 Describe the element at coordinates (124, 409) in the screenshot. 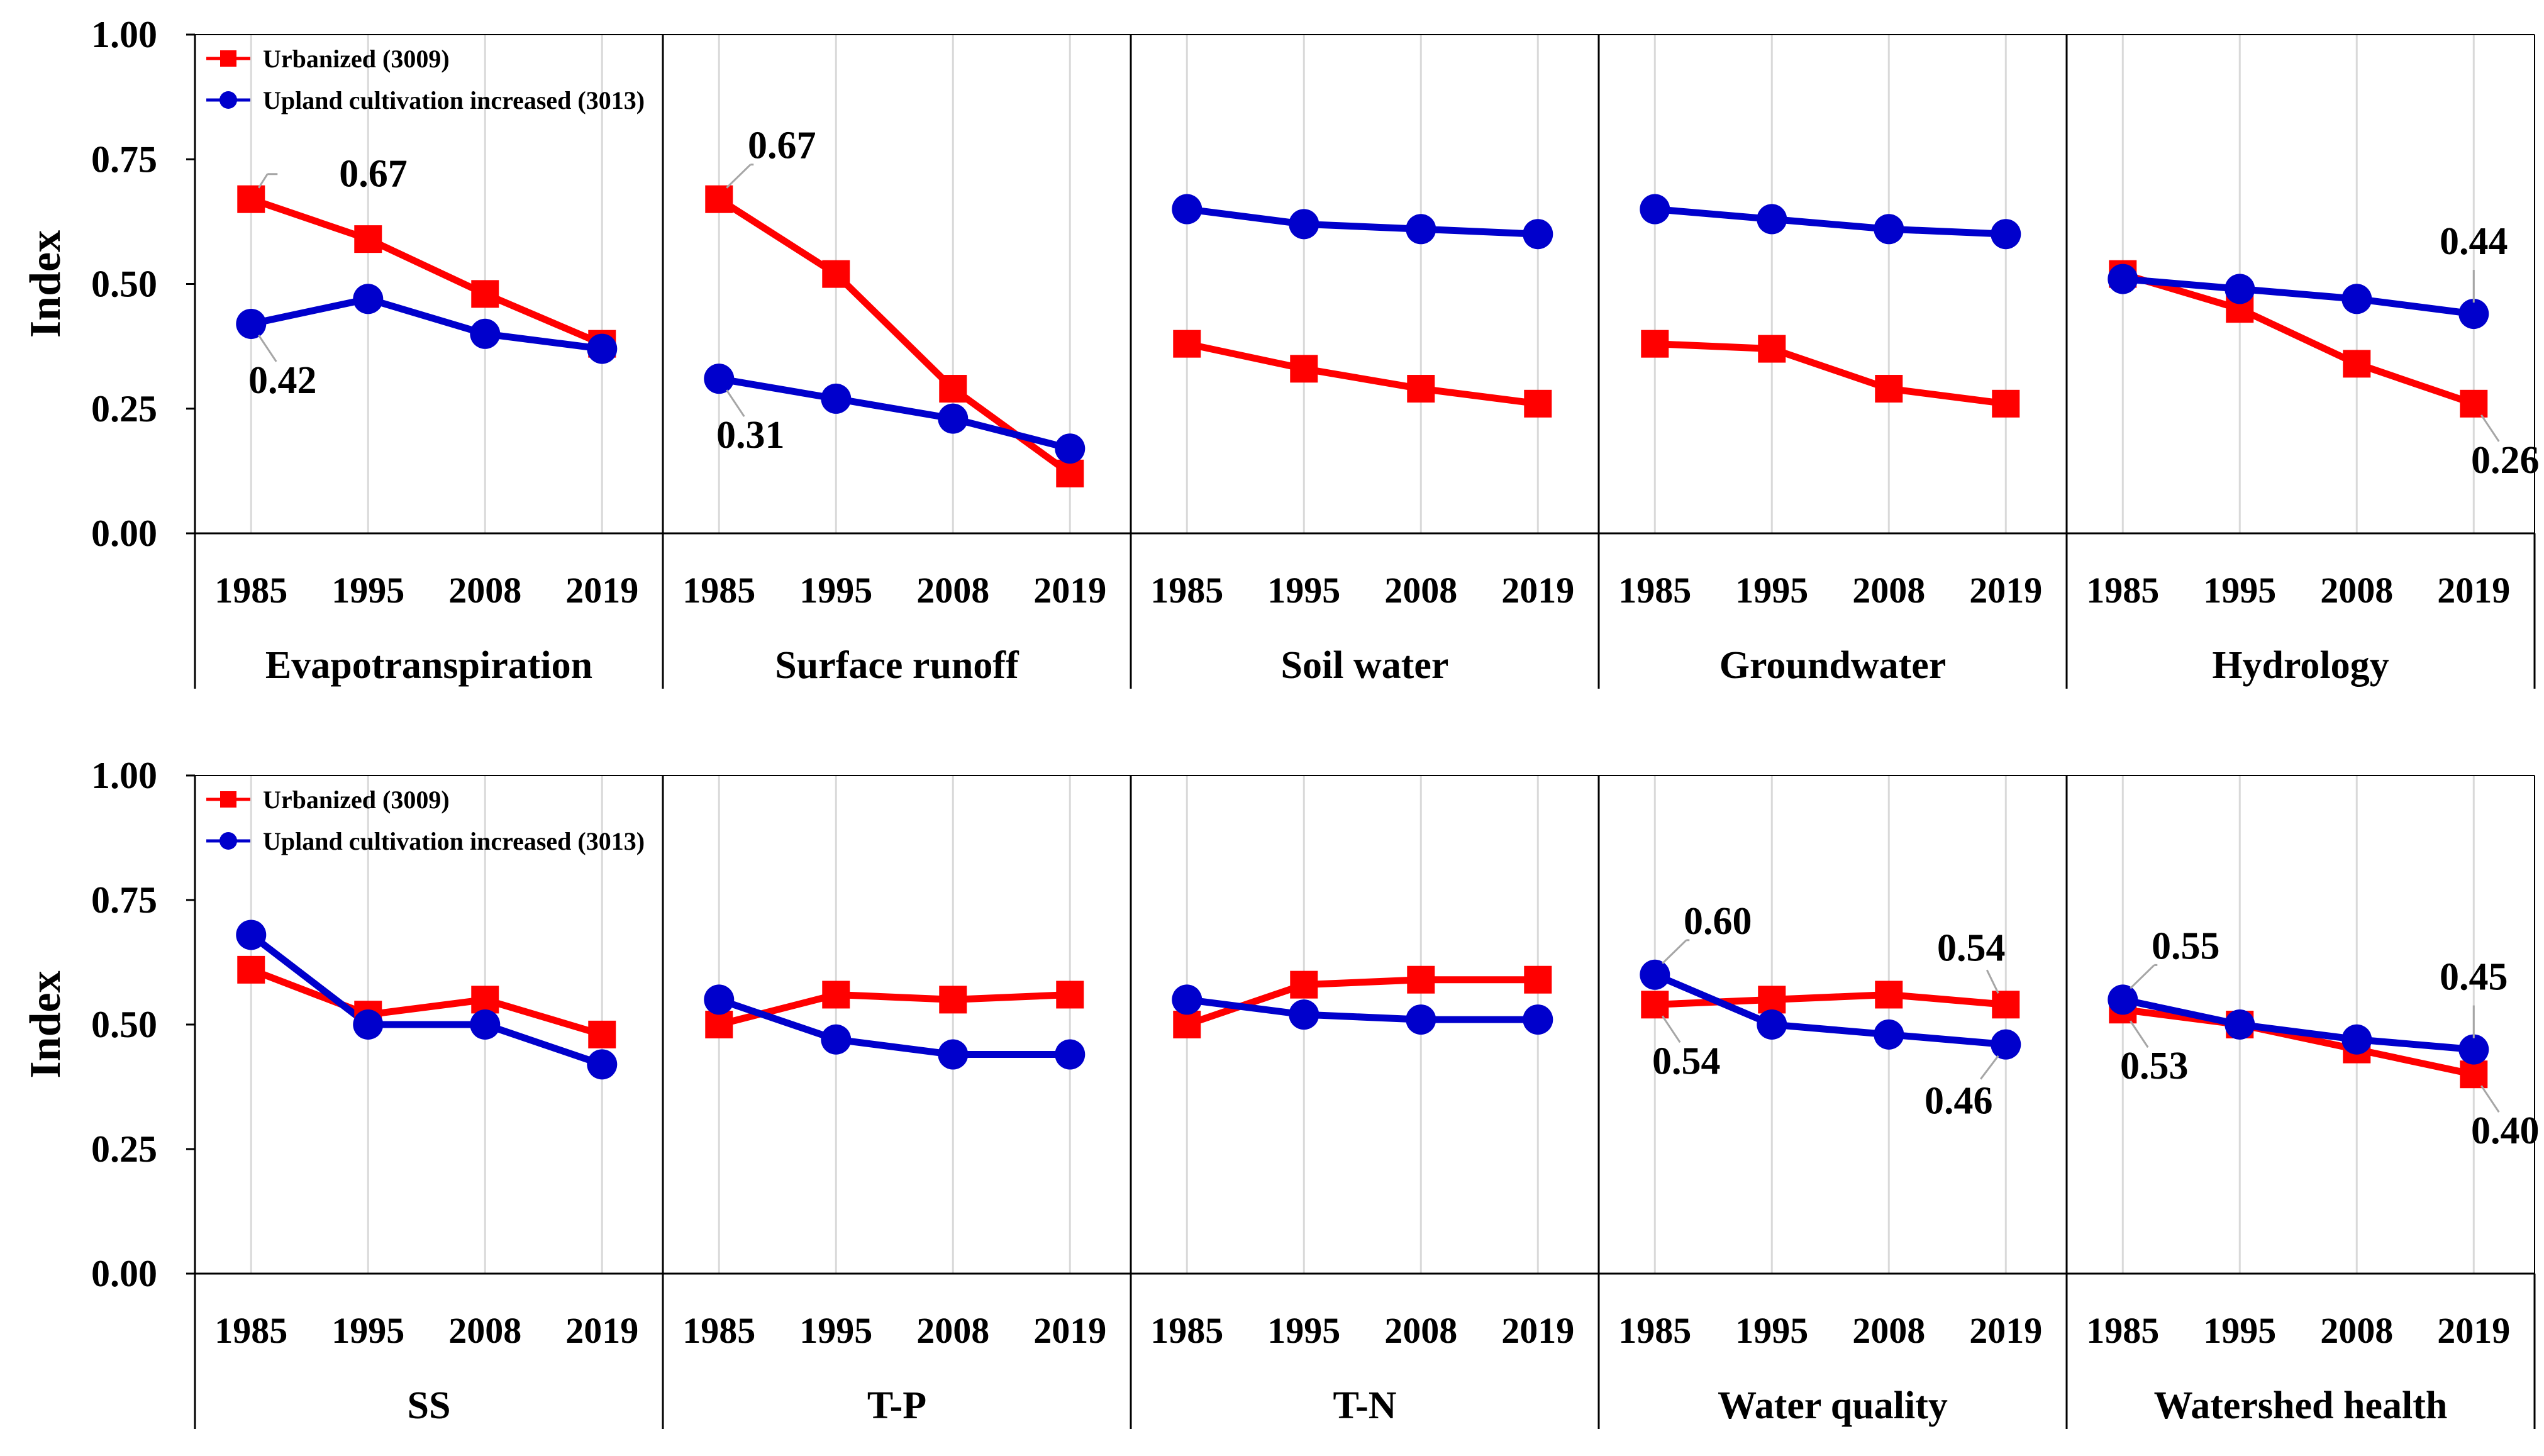

I see `y-tick-label: 0.25` at that location.